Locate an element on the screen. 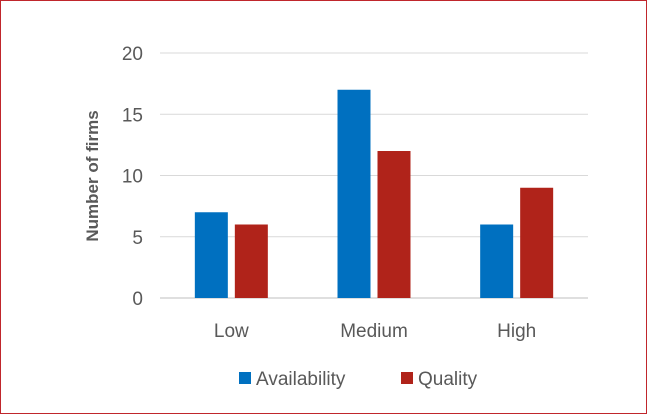 The height and width of the screenshot is (414, 647). x-tick-labels: Low Medium High is located at coordinates (375, 331).